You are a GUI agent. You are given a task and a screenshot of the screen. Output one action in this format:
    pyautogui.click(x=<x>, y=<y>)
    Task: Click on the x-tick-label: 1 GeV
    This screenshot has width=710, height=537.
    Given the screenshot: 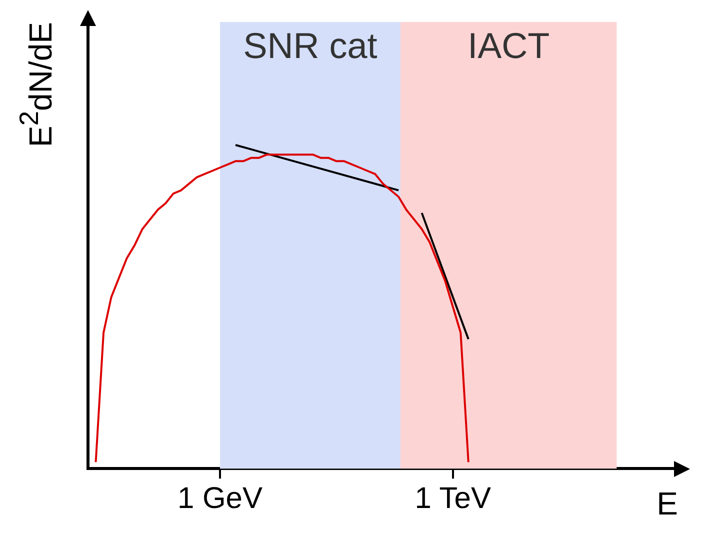 What is the action you would take?
    pyautogui.click(x=220, y=498)
    